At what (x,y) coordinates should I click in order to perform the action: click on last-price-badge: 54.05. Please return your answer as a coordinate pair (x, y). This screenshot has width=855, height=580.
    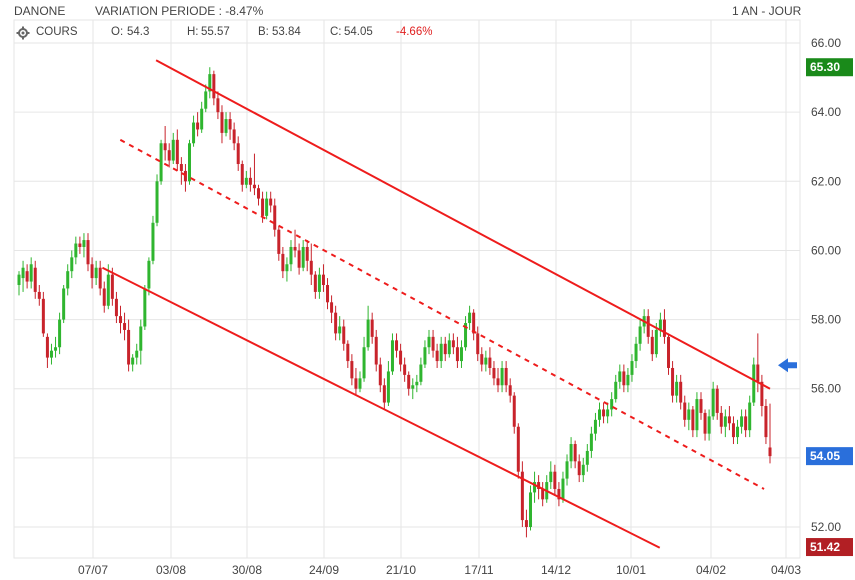
    Looking at the image, I should click on (829, 456).